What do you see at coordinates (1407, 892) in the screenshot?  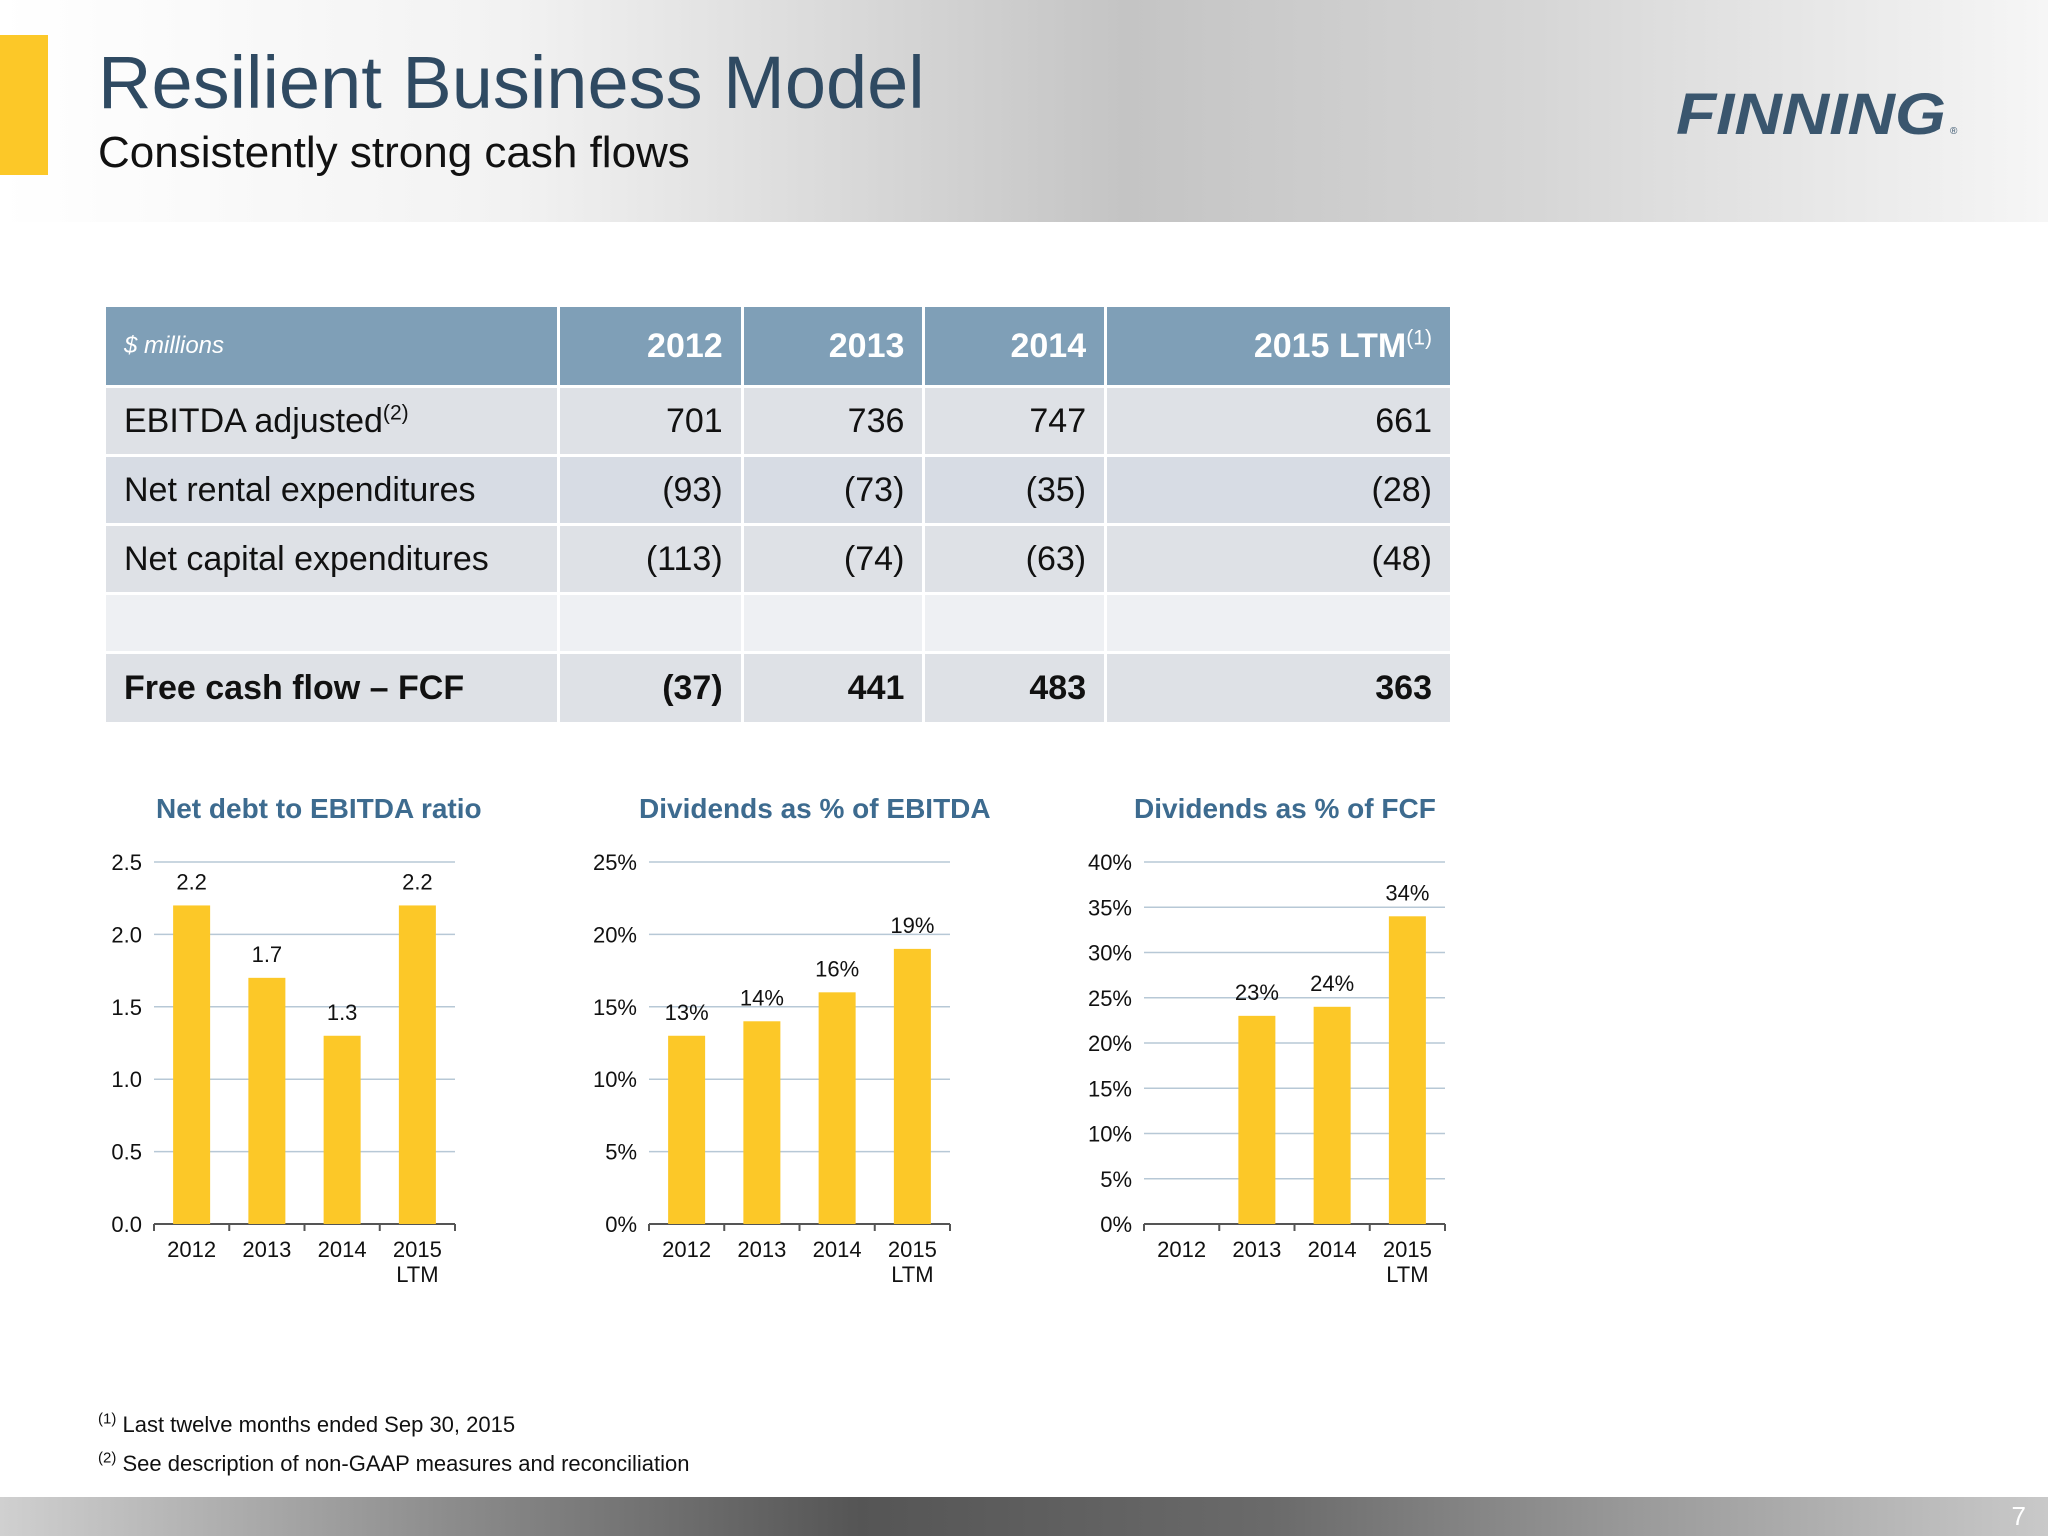 I see `data-label: 34%` at bounding box center [1407, 892].